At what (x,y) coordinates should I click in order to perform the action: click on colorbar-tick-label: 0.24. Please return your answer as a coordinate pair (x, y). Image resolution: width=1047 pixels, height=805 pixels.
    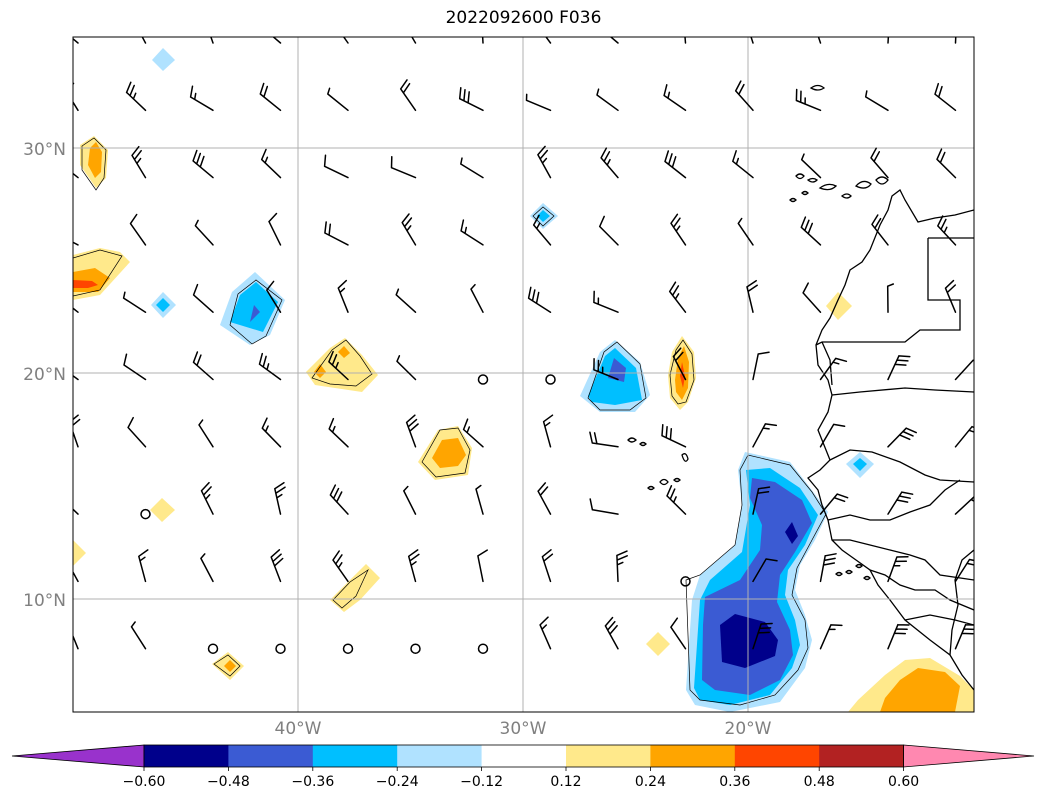
    Looking at the image, I should click on (650, 782).